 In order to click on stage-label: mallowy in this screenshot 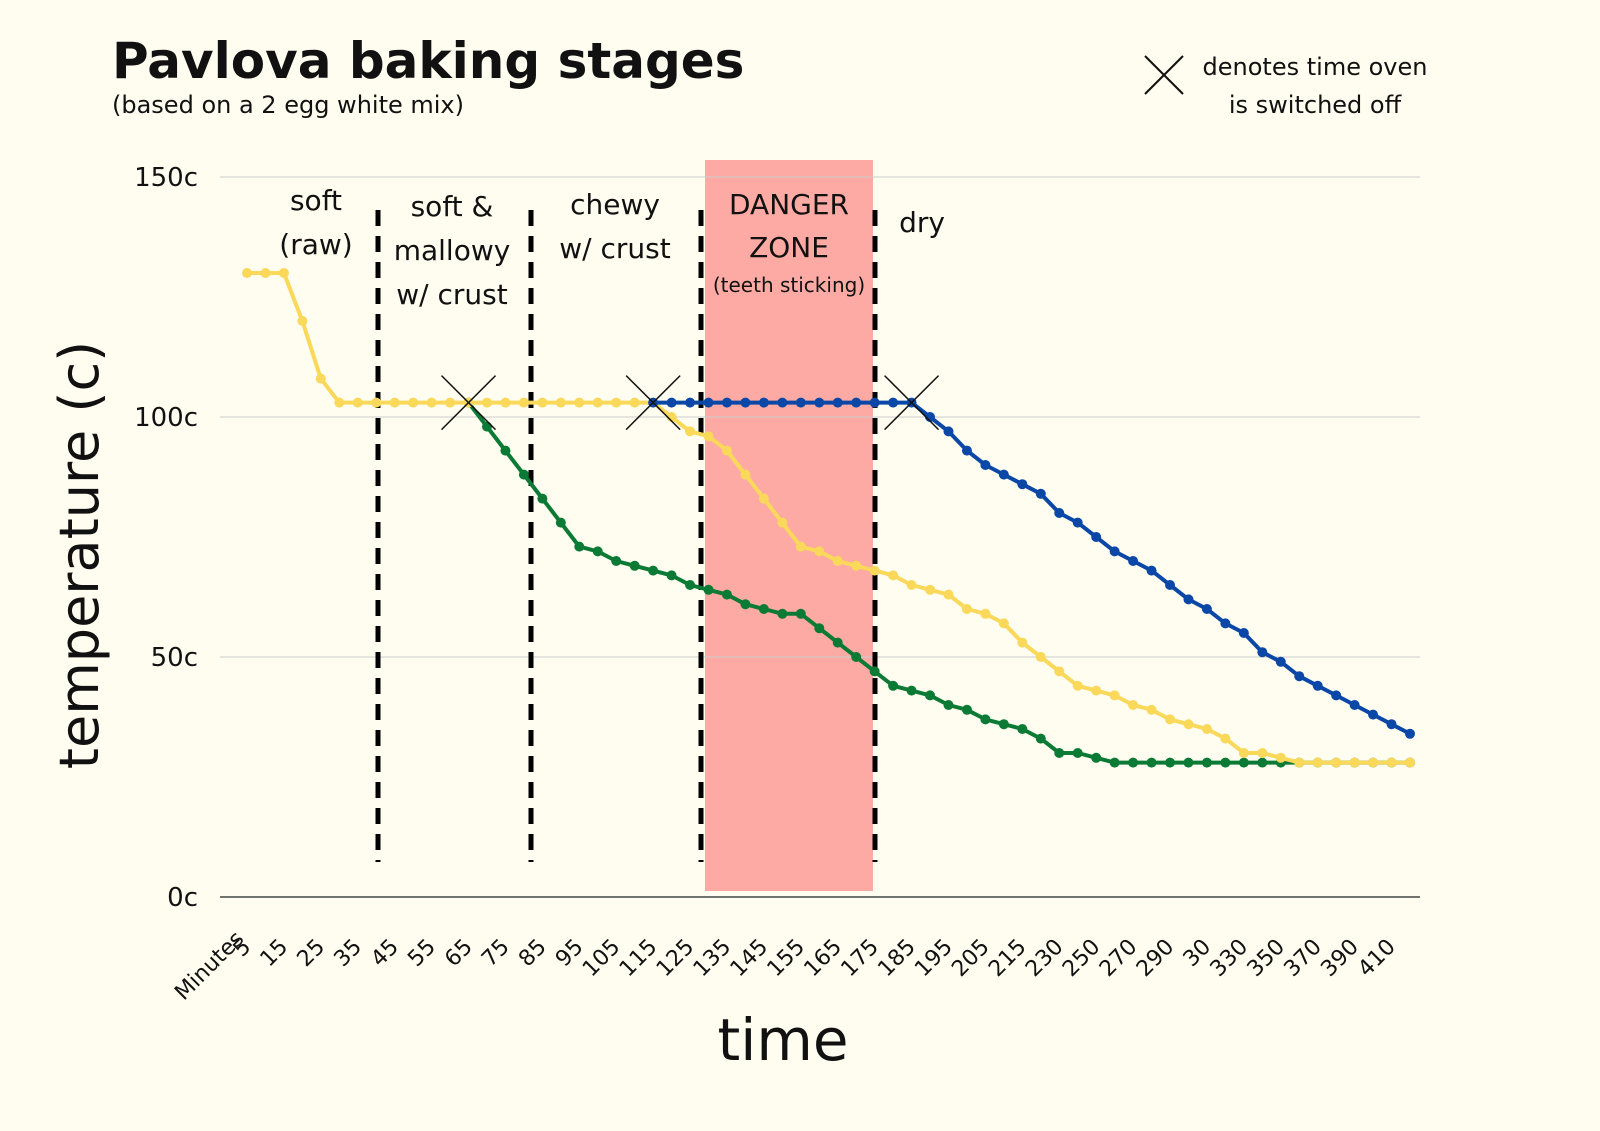, I will do `click(452, 250)`.